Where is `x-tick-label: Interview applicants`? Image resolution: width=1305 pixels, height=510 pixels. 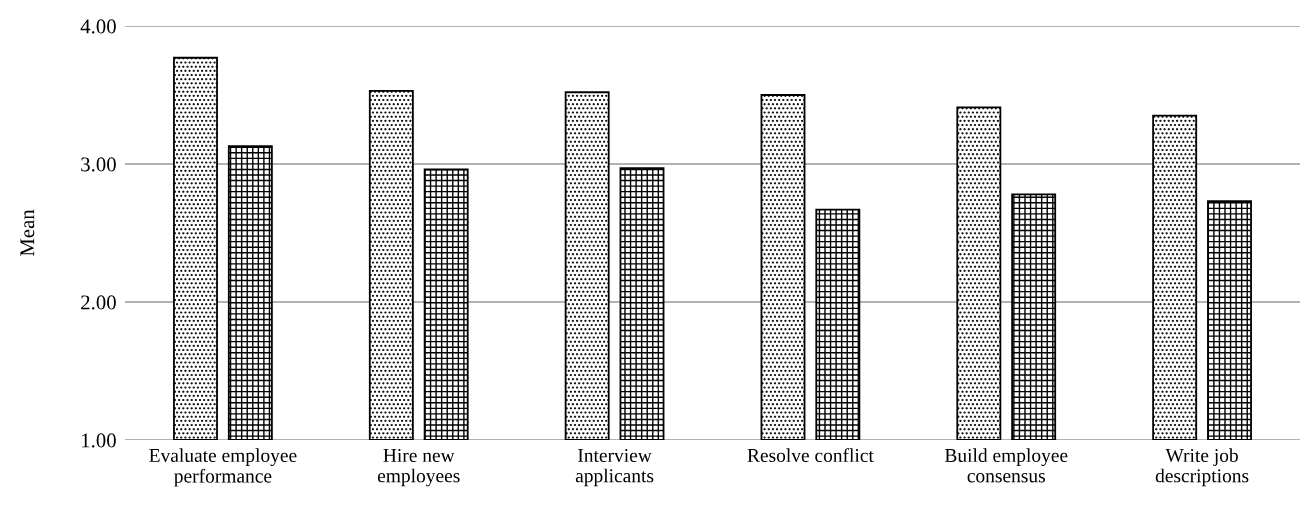 x-tick-label: Interview applicants is located at coordinates (614, 467).